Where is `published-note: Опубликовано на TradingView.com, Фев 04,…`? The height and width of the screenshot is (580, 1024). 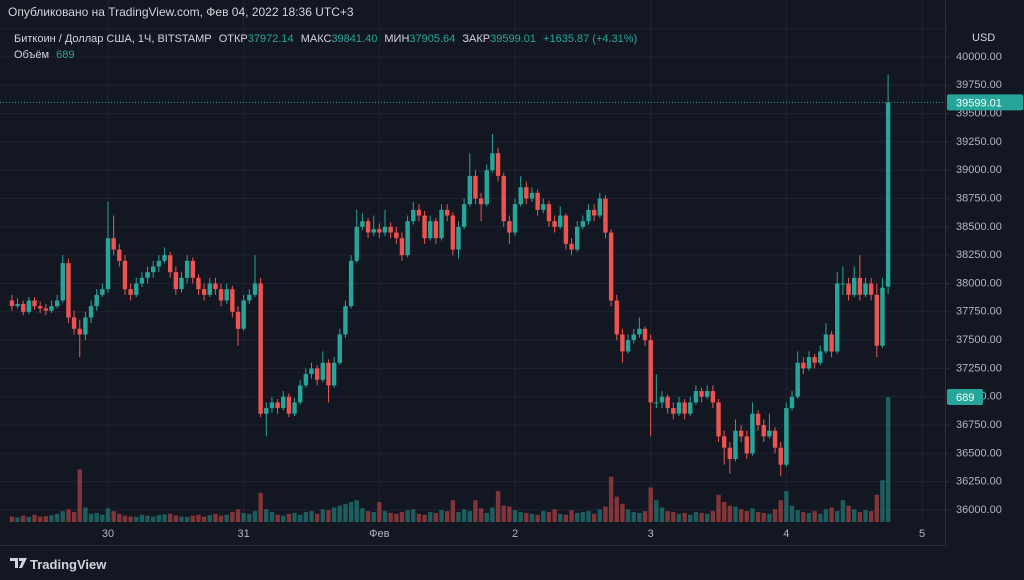
published-note: Опубликовано на TradingView.com, Фев 04,… is located at coordinates (181, 12).